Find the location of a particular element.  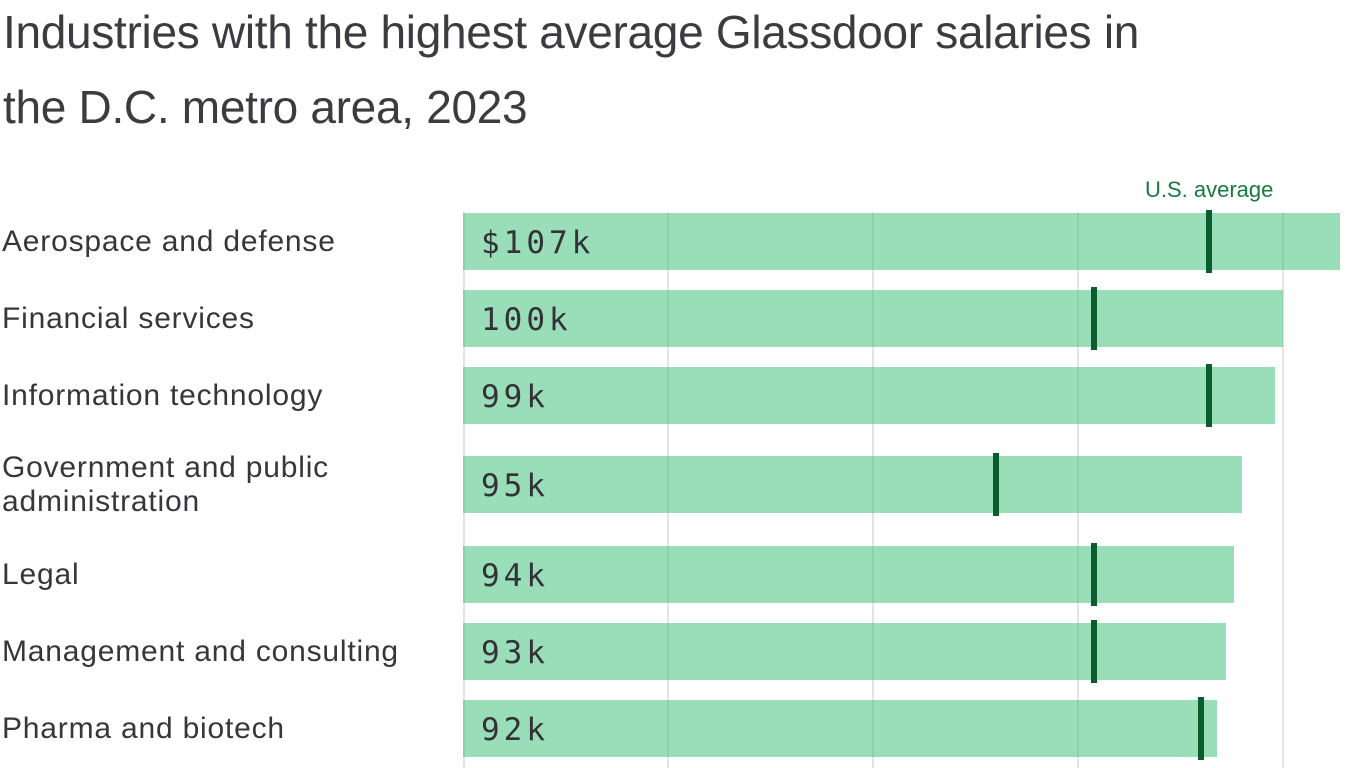

salary-bar-information-technology is located at coordinates (869, 395).